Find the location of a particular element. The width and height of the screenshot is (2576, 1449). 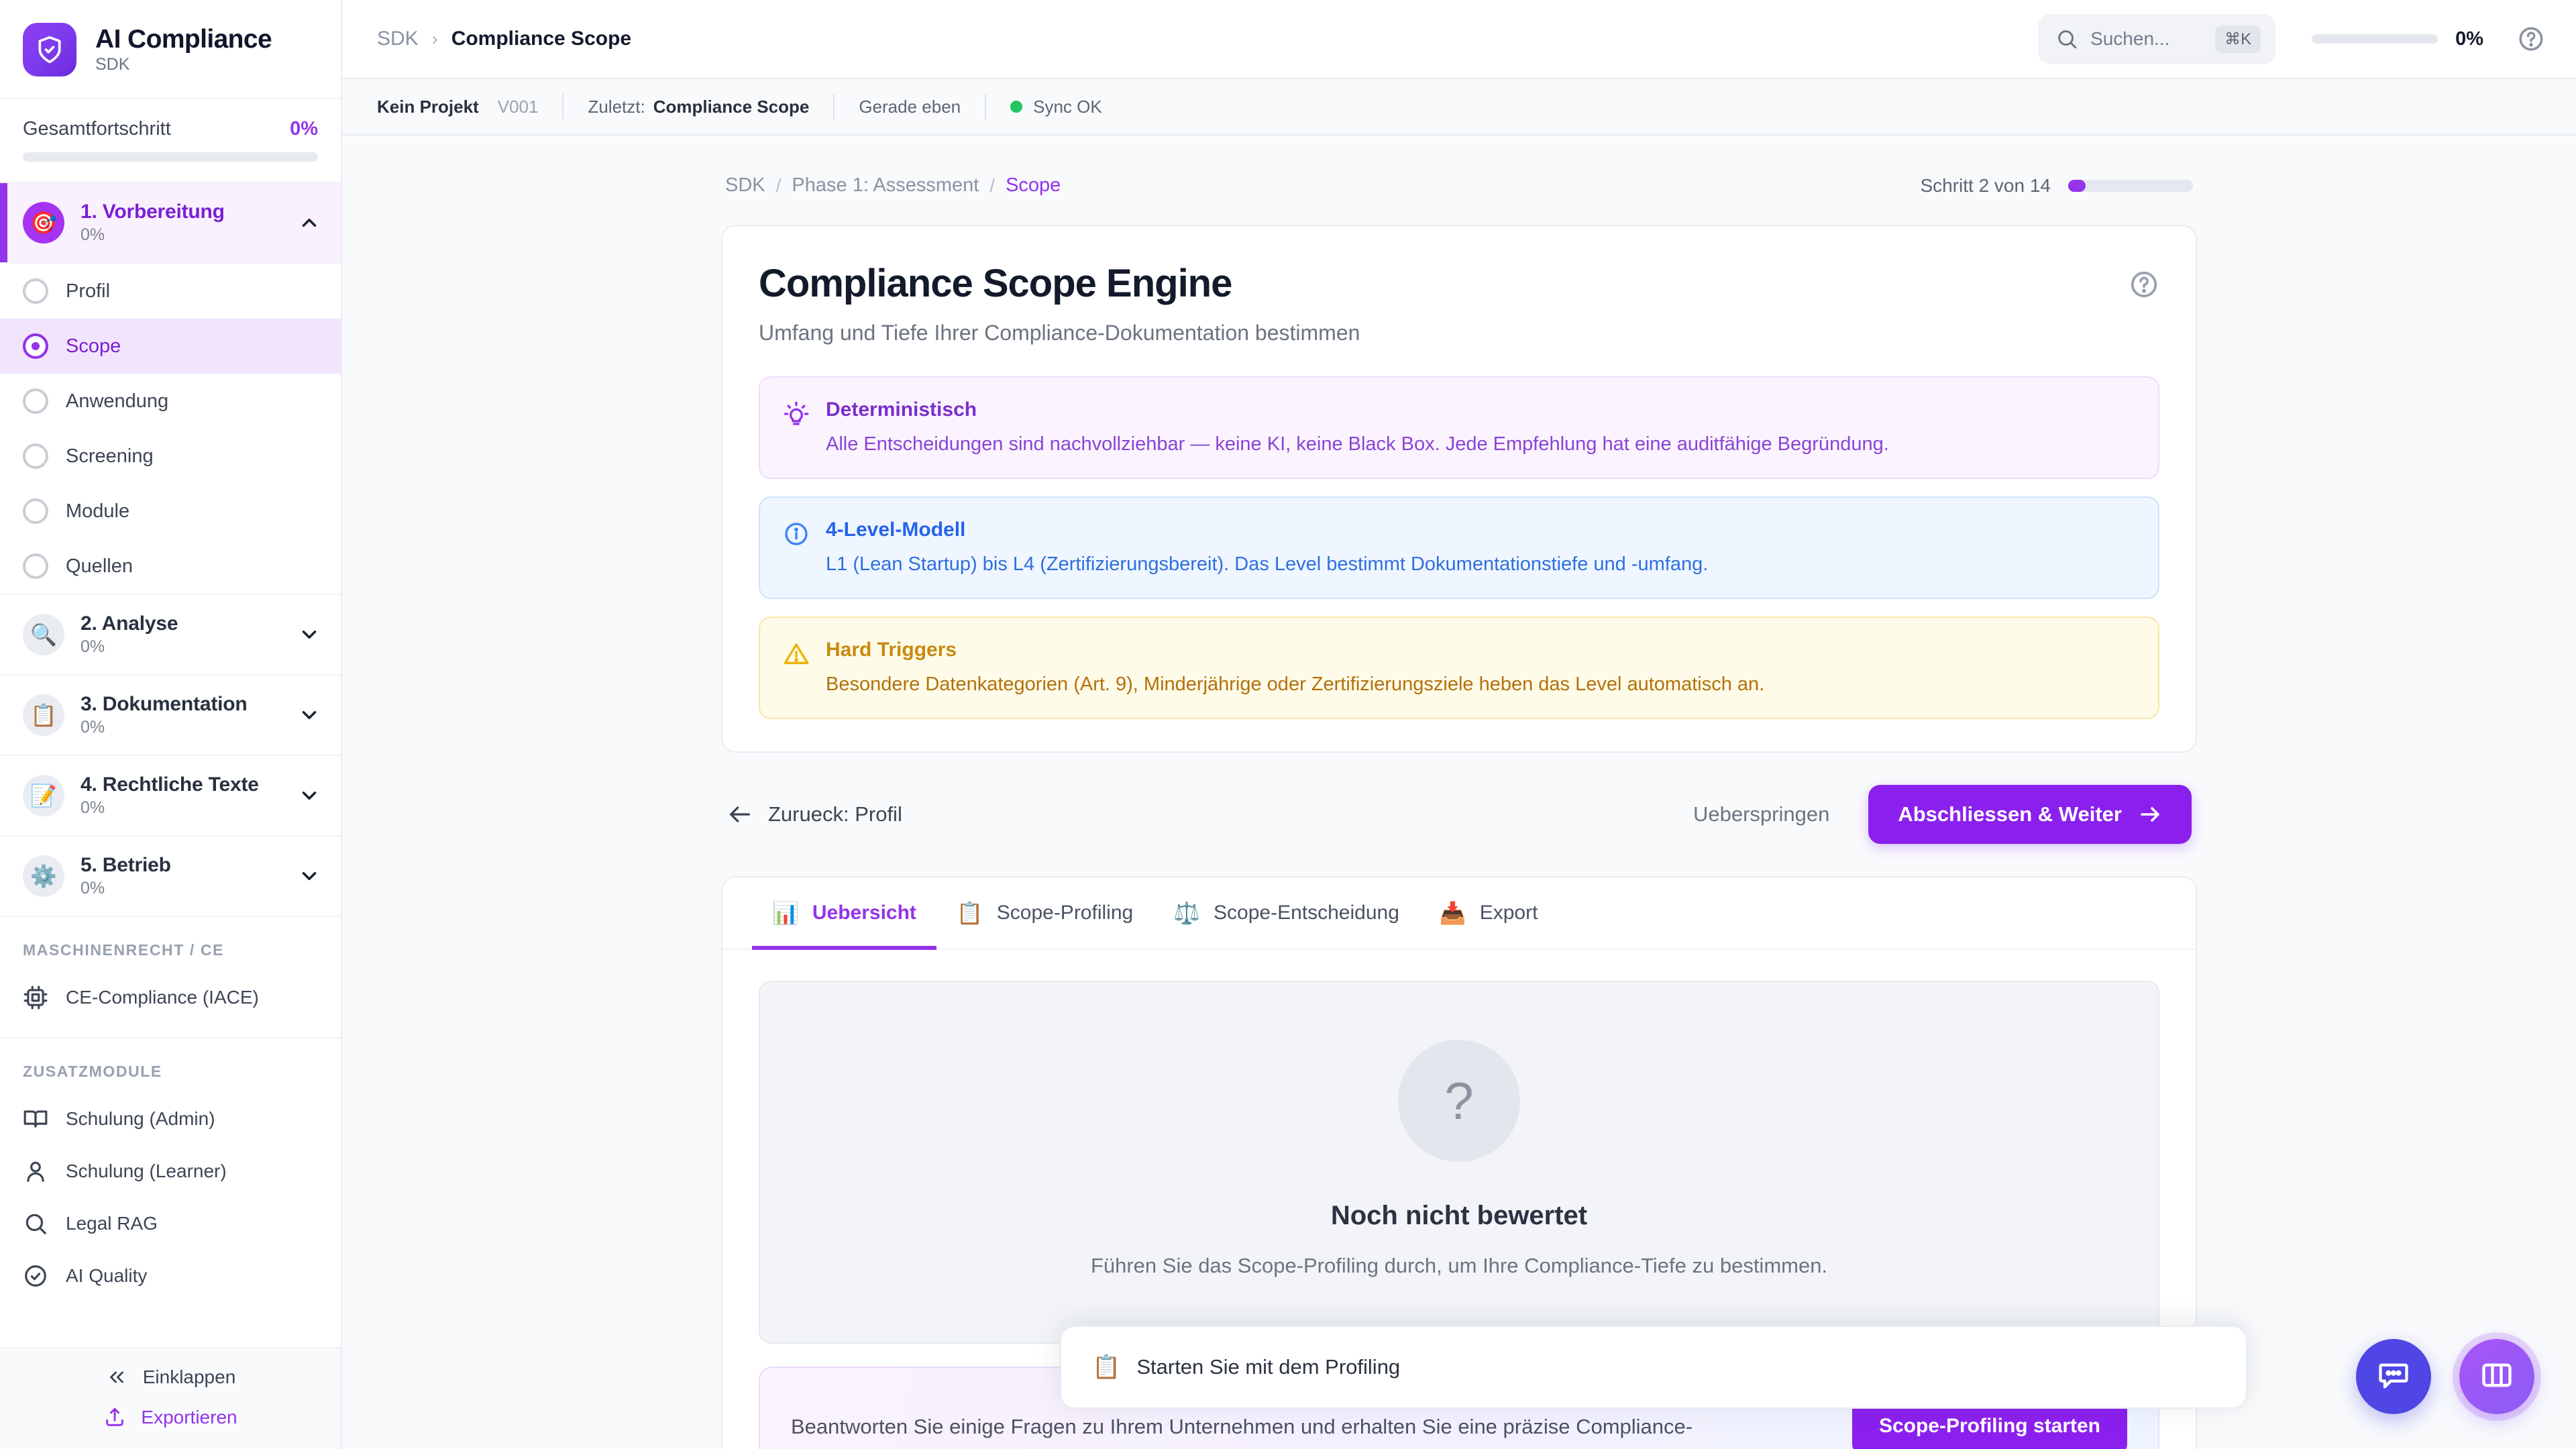

search-input: Suchen... ⌘K is located at coordinates (2157, 38).